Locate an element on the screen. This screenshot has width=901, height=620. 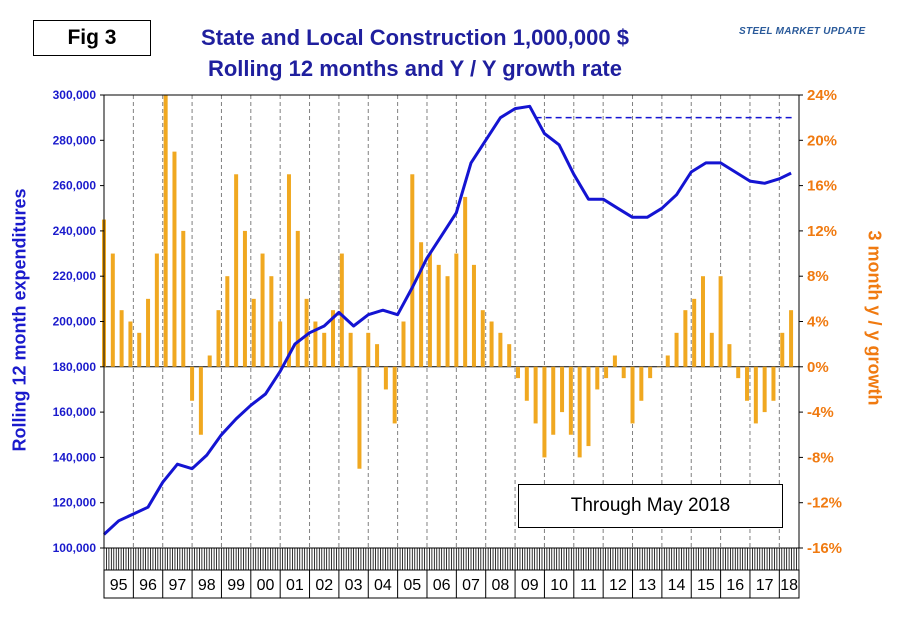
x-tick-label: 09 is located at coordinates (530, 585).